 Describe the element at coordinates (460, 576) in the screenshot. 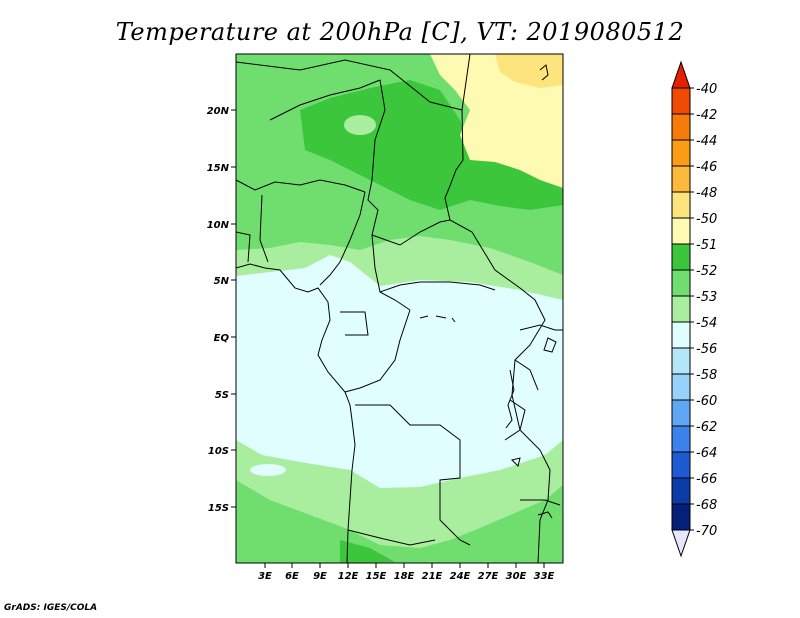

I see `lon-label: 24E` at that location.